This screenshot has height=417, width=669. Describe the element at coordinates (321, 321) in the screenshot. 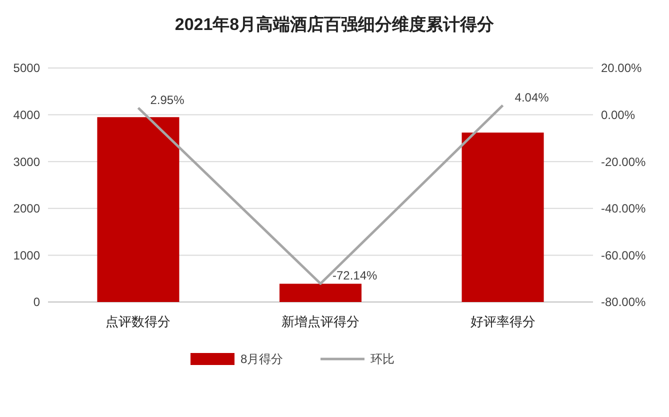

I see `x-tick-label: 新增点评得分` at that location.